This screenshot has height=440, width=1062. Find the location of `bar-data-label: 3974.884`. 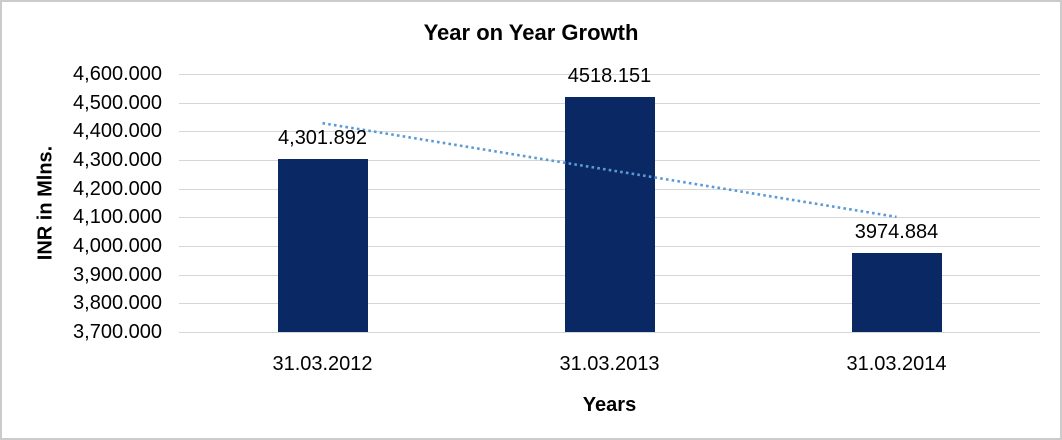

bar-data-label: 3974.884 is located at coordinates (896, 232).